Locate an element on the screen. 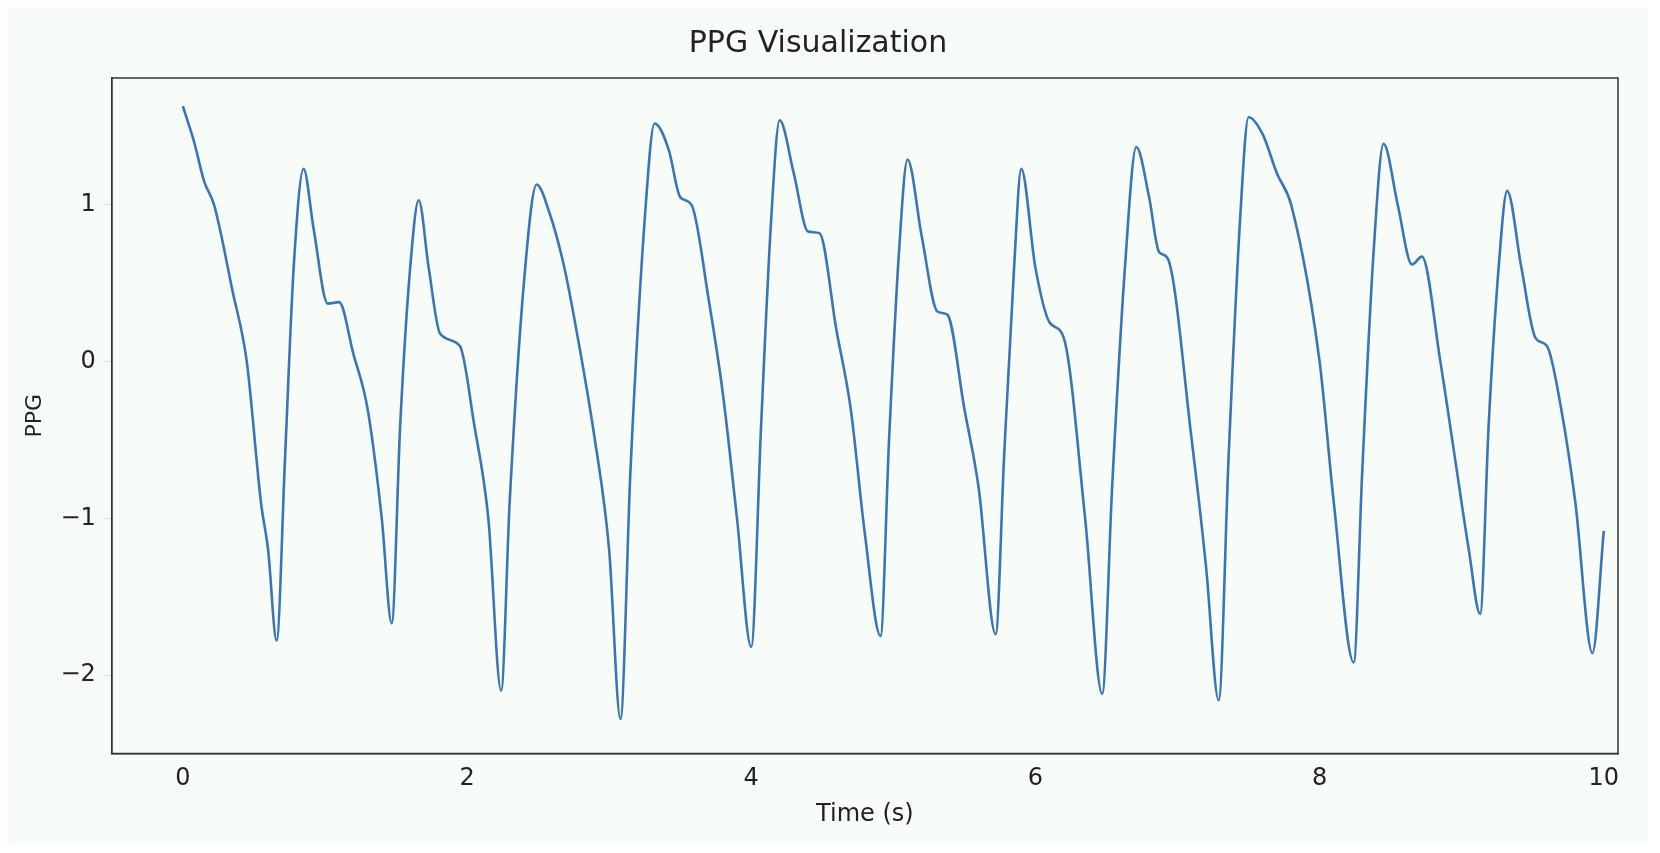 The width and height of the screenshot is (1660, 853). x-tick-label: 10 is located at coordinates (1604, 777).